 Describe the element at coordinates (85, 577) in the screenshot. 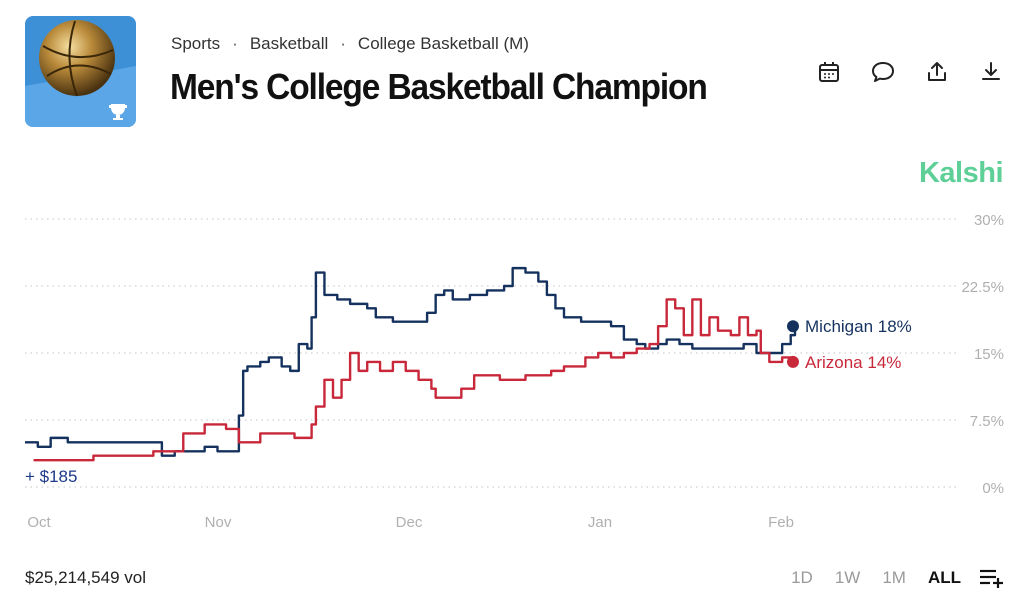

I see `volume-label: $25,214,549 vol` at that location.